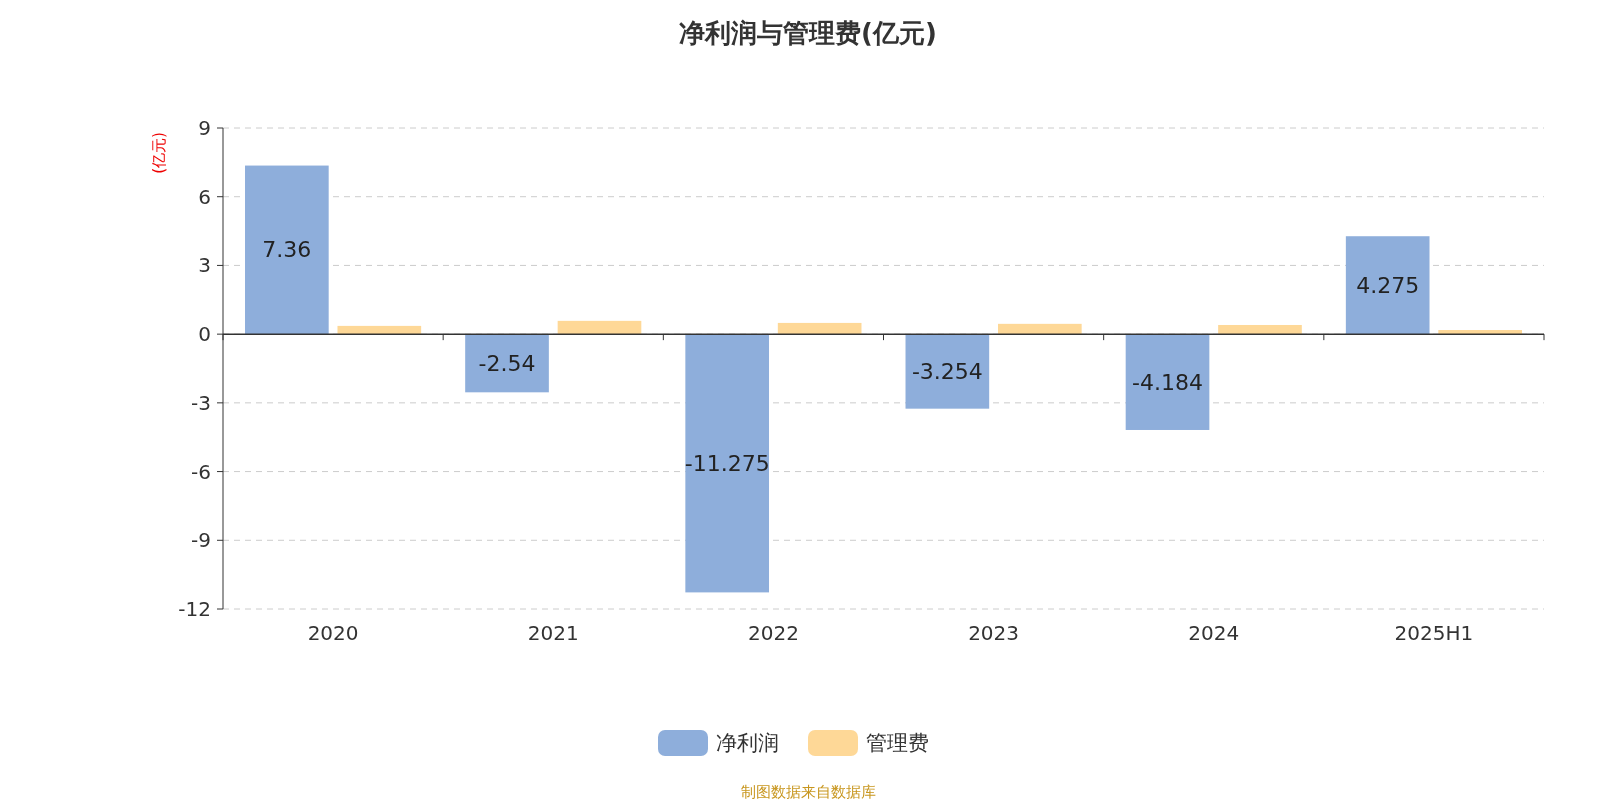 This screenshot has height=800, width=1600. I want to click on data-label: -4.184, so click(1167, 382).